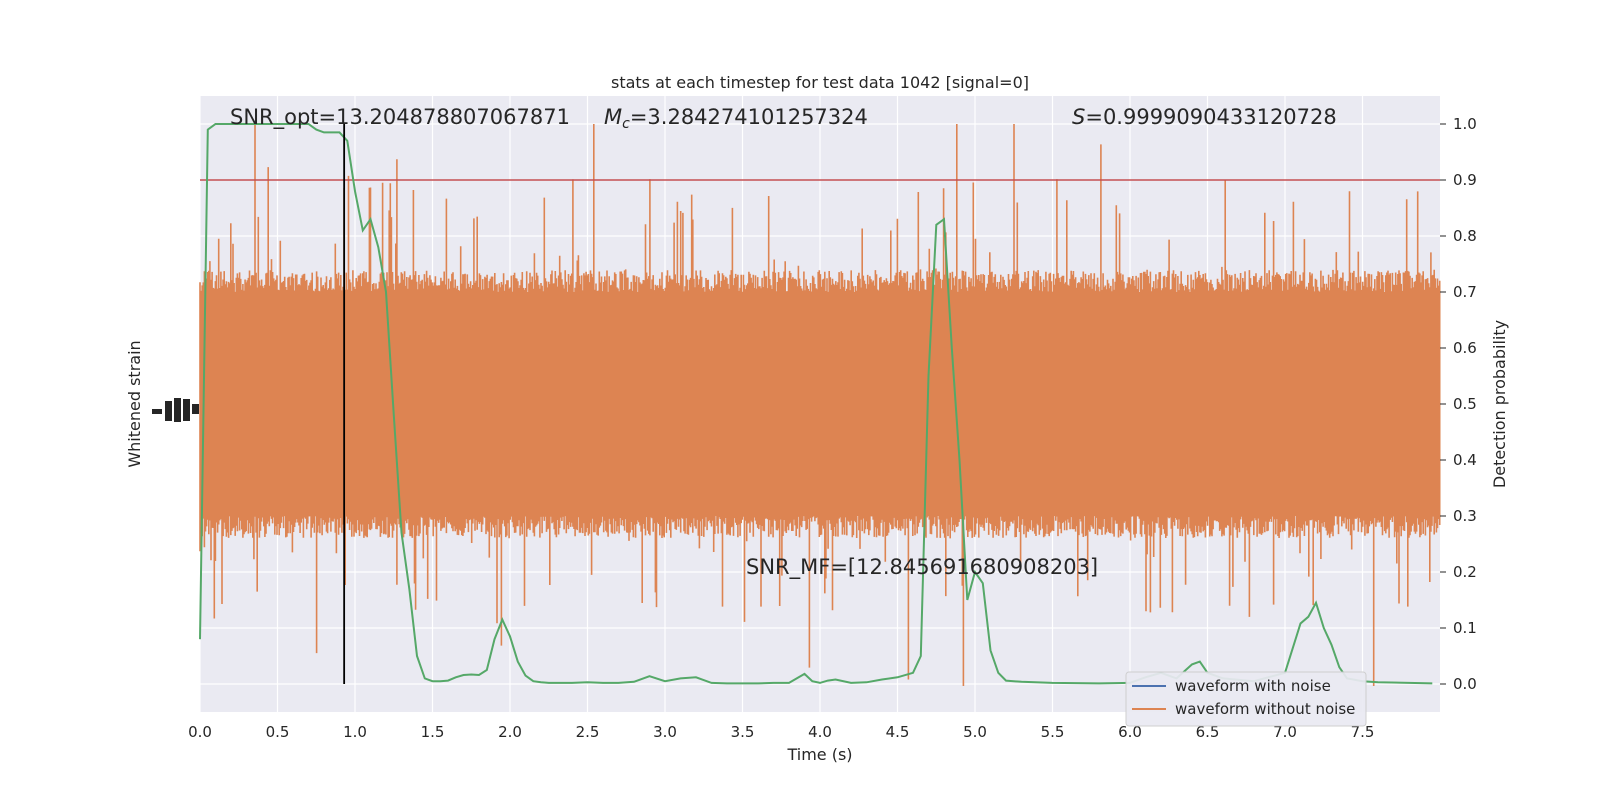 This screenshot has width=1600, height=800. I want to click on legend-label-without-noise: waveform without noise, so click(1265, 709).